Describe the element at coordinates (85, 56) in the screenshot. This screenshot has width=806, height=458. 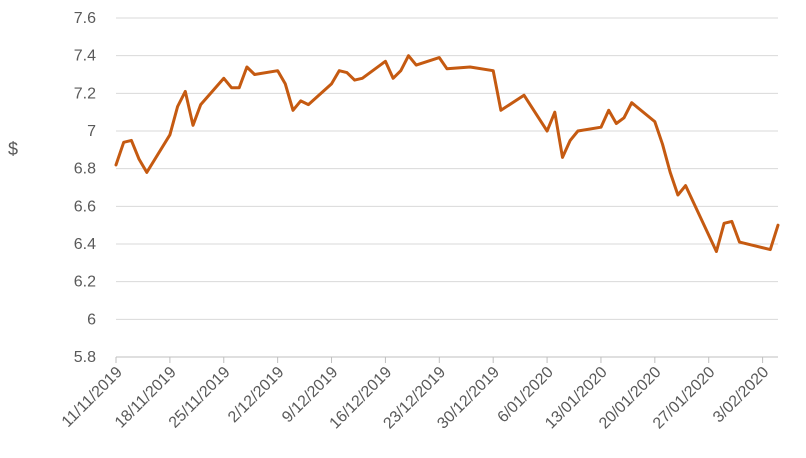
I see `y-tick-label: 7.4` at that location.